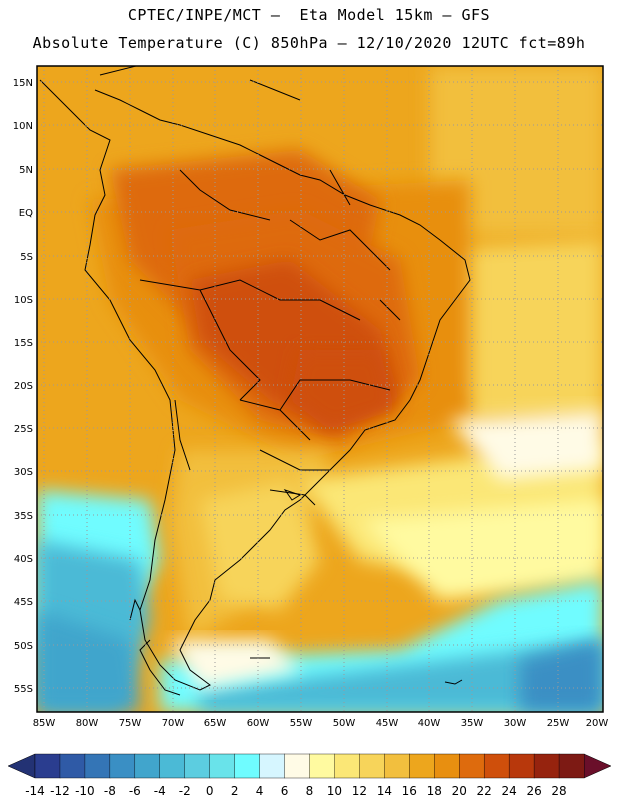 This screenshot has width=618, height=800. Describe the element at coordinates (110, 791) in the screenshot. I see `colorbar-label: -8` at that location.